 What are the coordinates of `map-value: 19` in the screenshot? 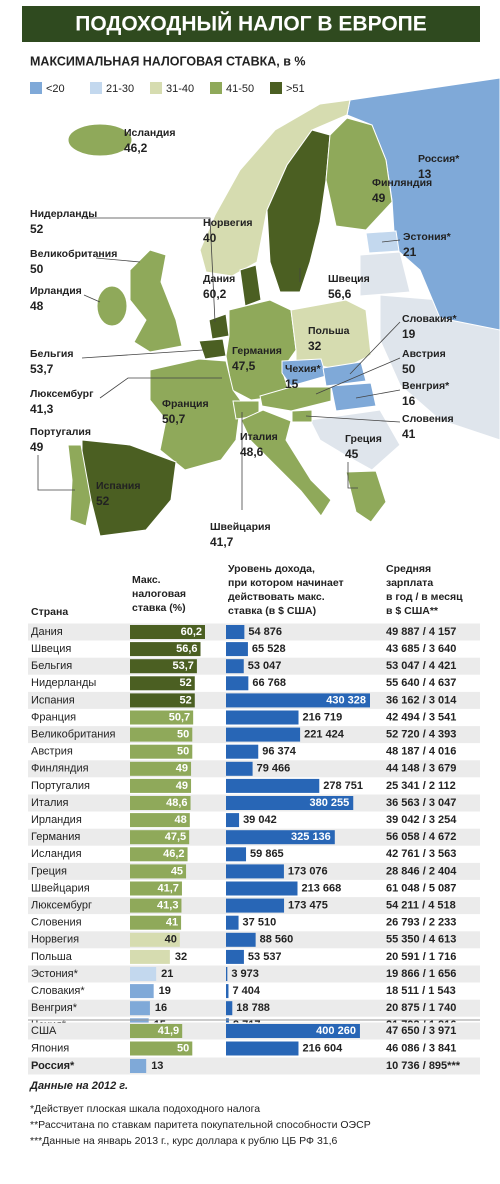 It's located at (409, 334).